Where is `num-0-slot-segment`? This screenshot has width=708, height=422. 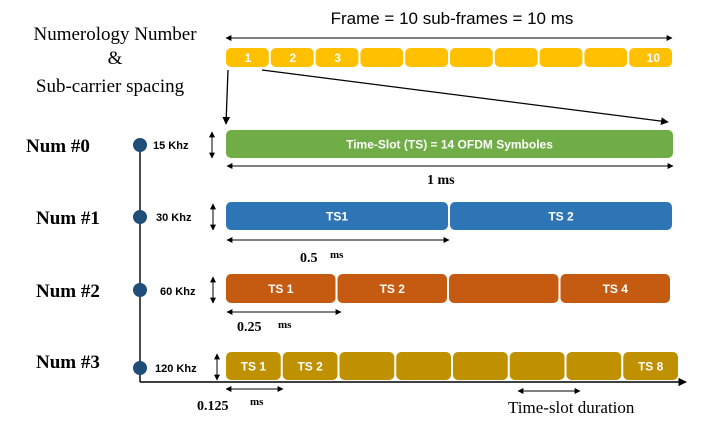 num-0-slot-segment is located at coordinates (449, 144).